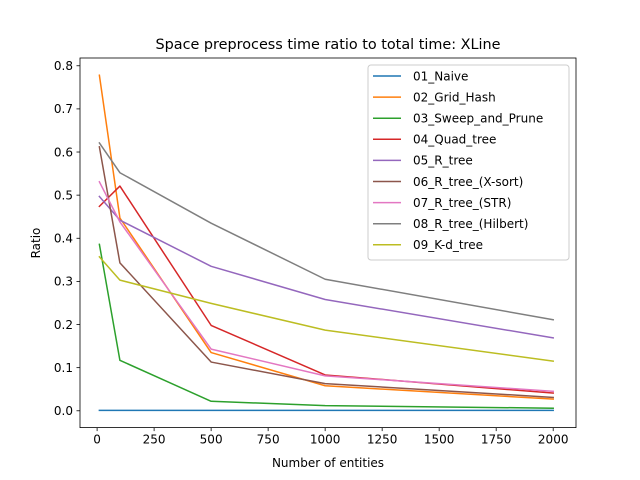  Describe the element at coordinates (470, 224) in the screenshot. I see `legend-label-08-r-tree-hilbert: 08_R_tree_(Hilbert)` at that location.